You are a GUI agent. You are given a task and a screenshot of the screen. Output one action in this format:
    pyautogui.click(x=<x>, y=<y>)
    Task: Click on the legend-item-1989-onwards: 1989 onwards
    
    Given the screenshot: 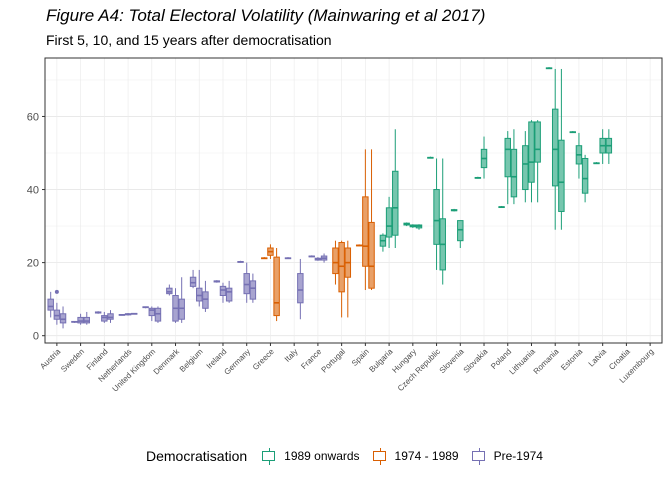 What is the action you would take?
    pyautogui.click(x=310, y=456)
    